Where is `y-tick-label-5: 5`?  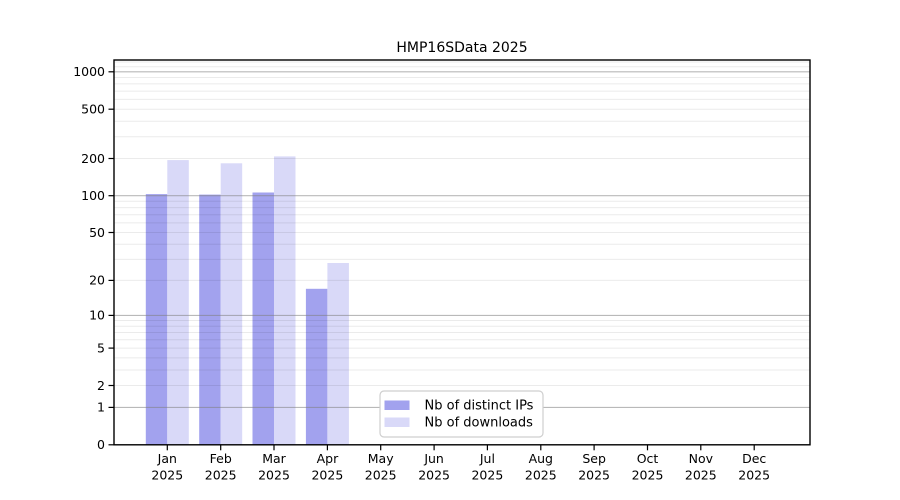
y-tick-label-5: 5 is located at coordinates (101, 347).